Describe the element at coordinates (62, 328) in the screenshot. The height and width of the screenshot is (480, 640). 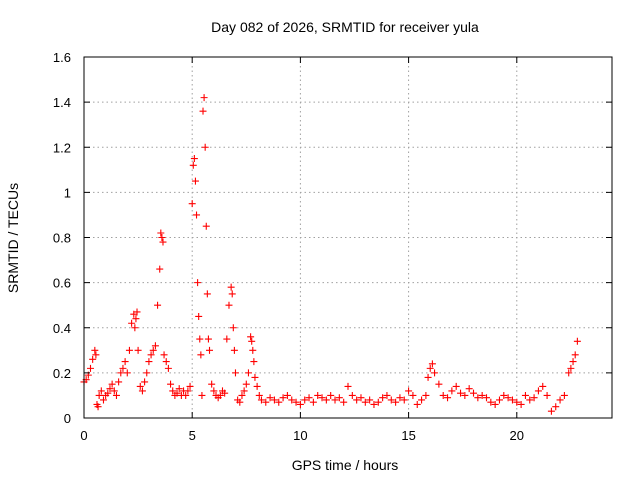
I see `y-tick-label: 0.4` at that location.